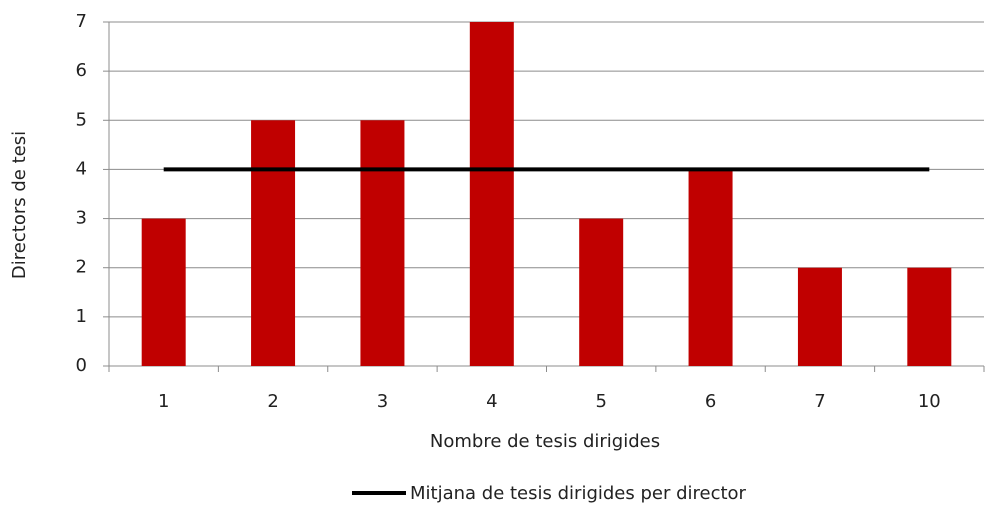 The image size is (985, 510). Describe the element at coordinates (81, 267) in the screenshot. I see `y-tick-label: 2` at that location.